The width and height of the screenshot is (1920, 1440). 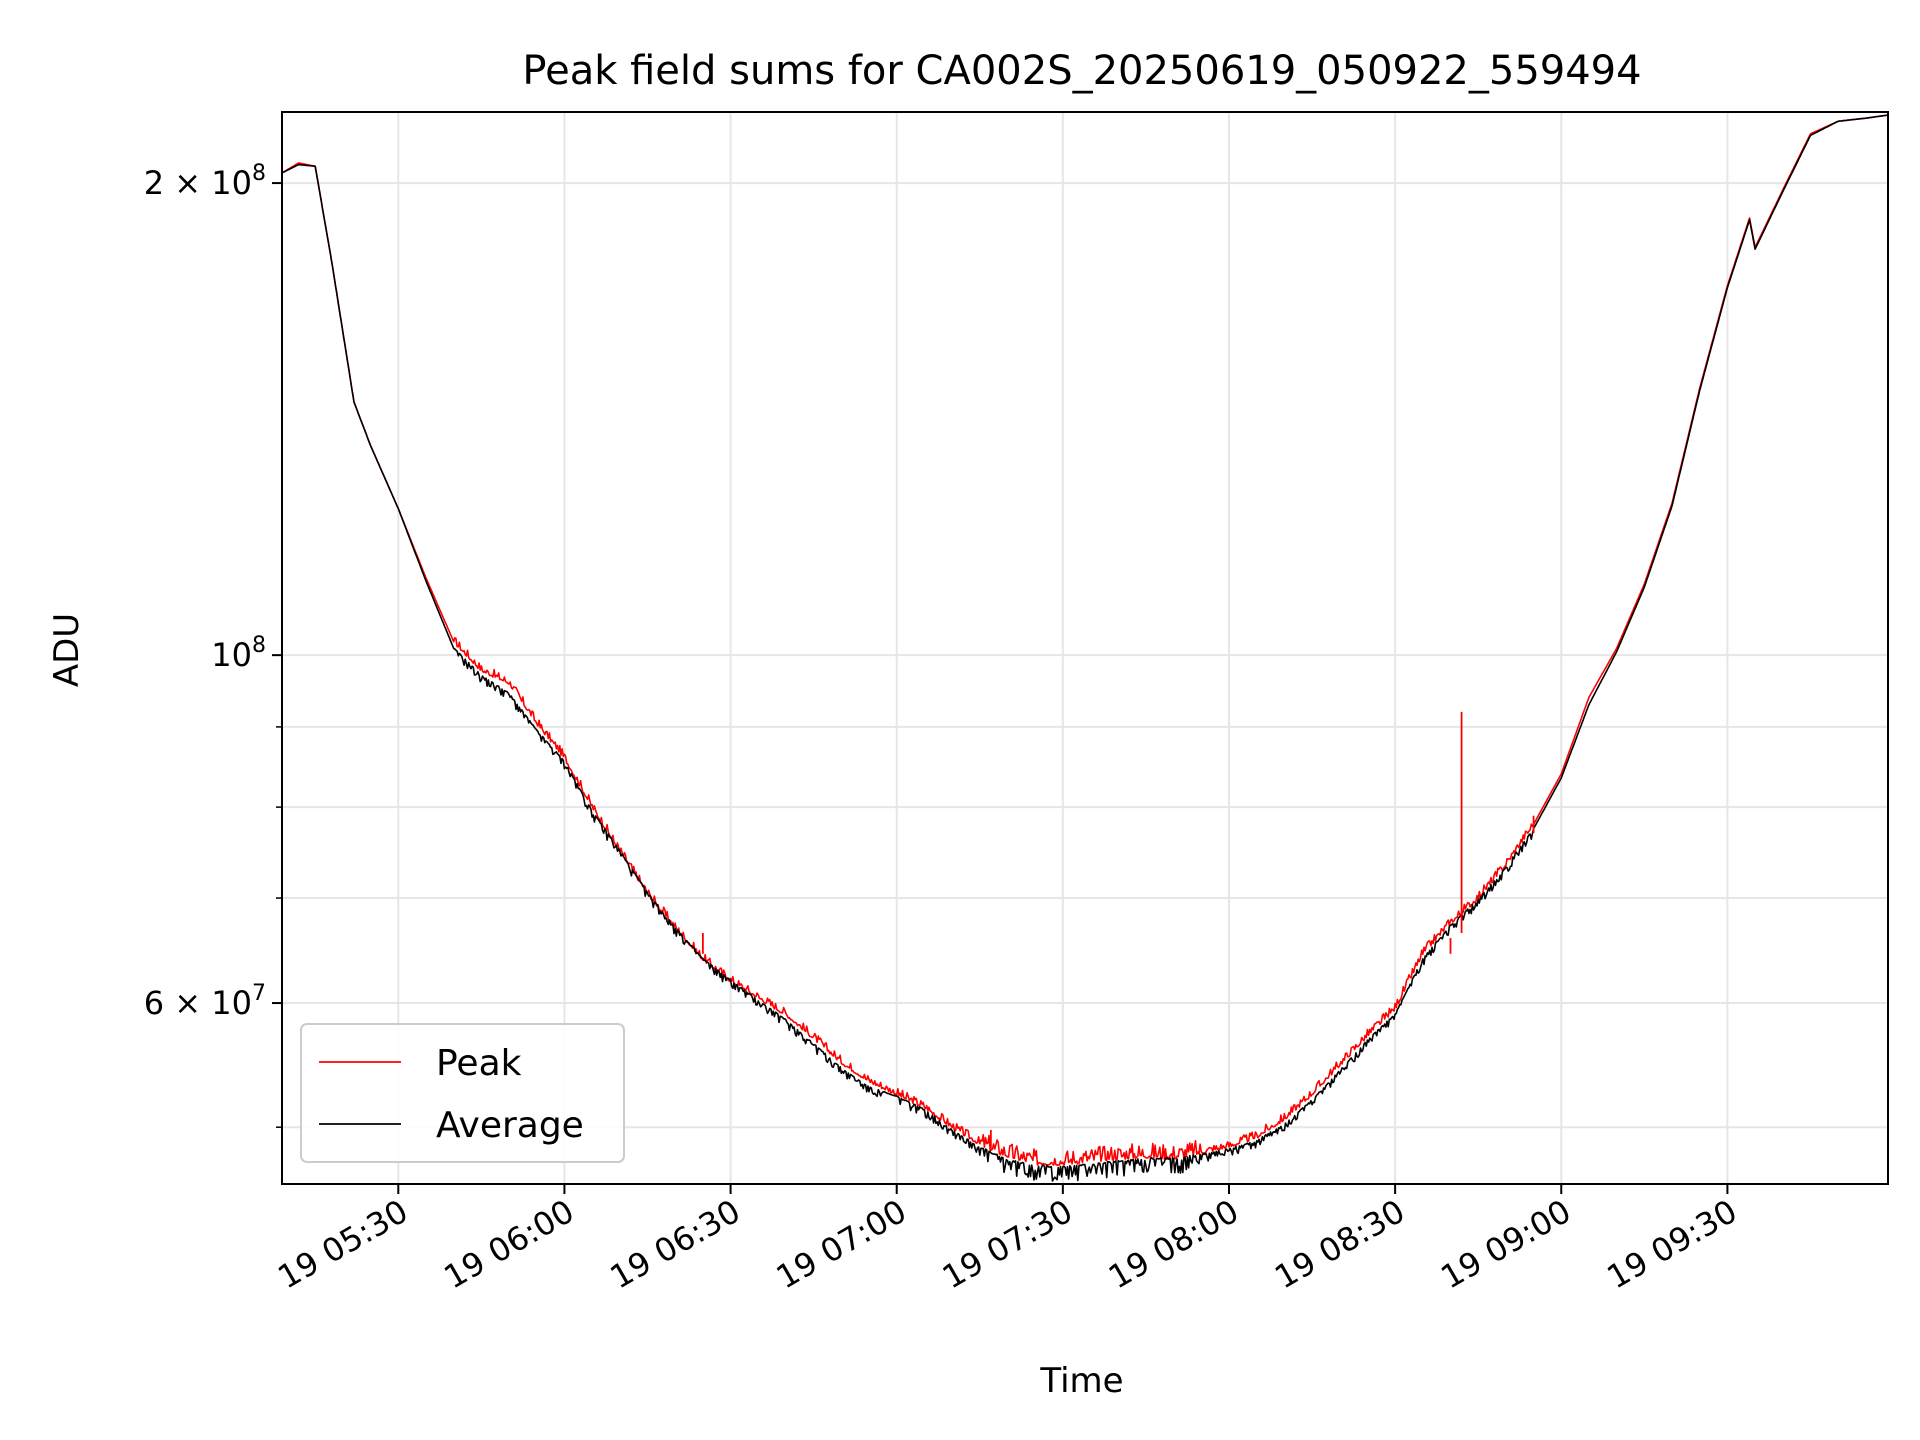 What do you see at coordinates (198, 183) in the screenshot?
I see `y-tick-label-base: 2 × 10` at bounding box center [198, 183].